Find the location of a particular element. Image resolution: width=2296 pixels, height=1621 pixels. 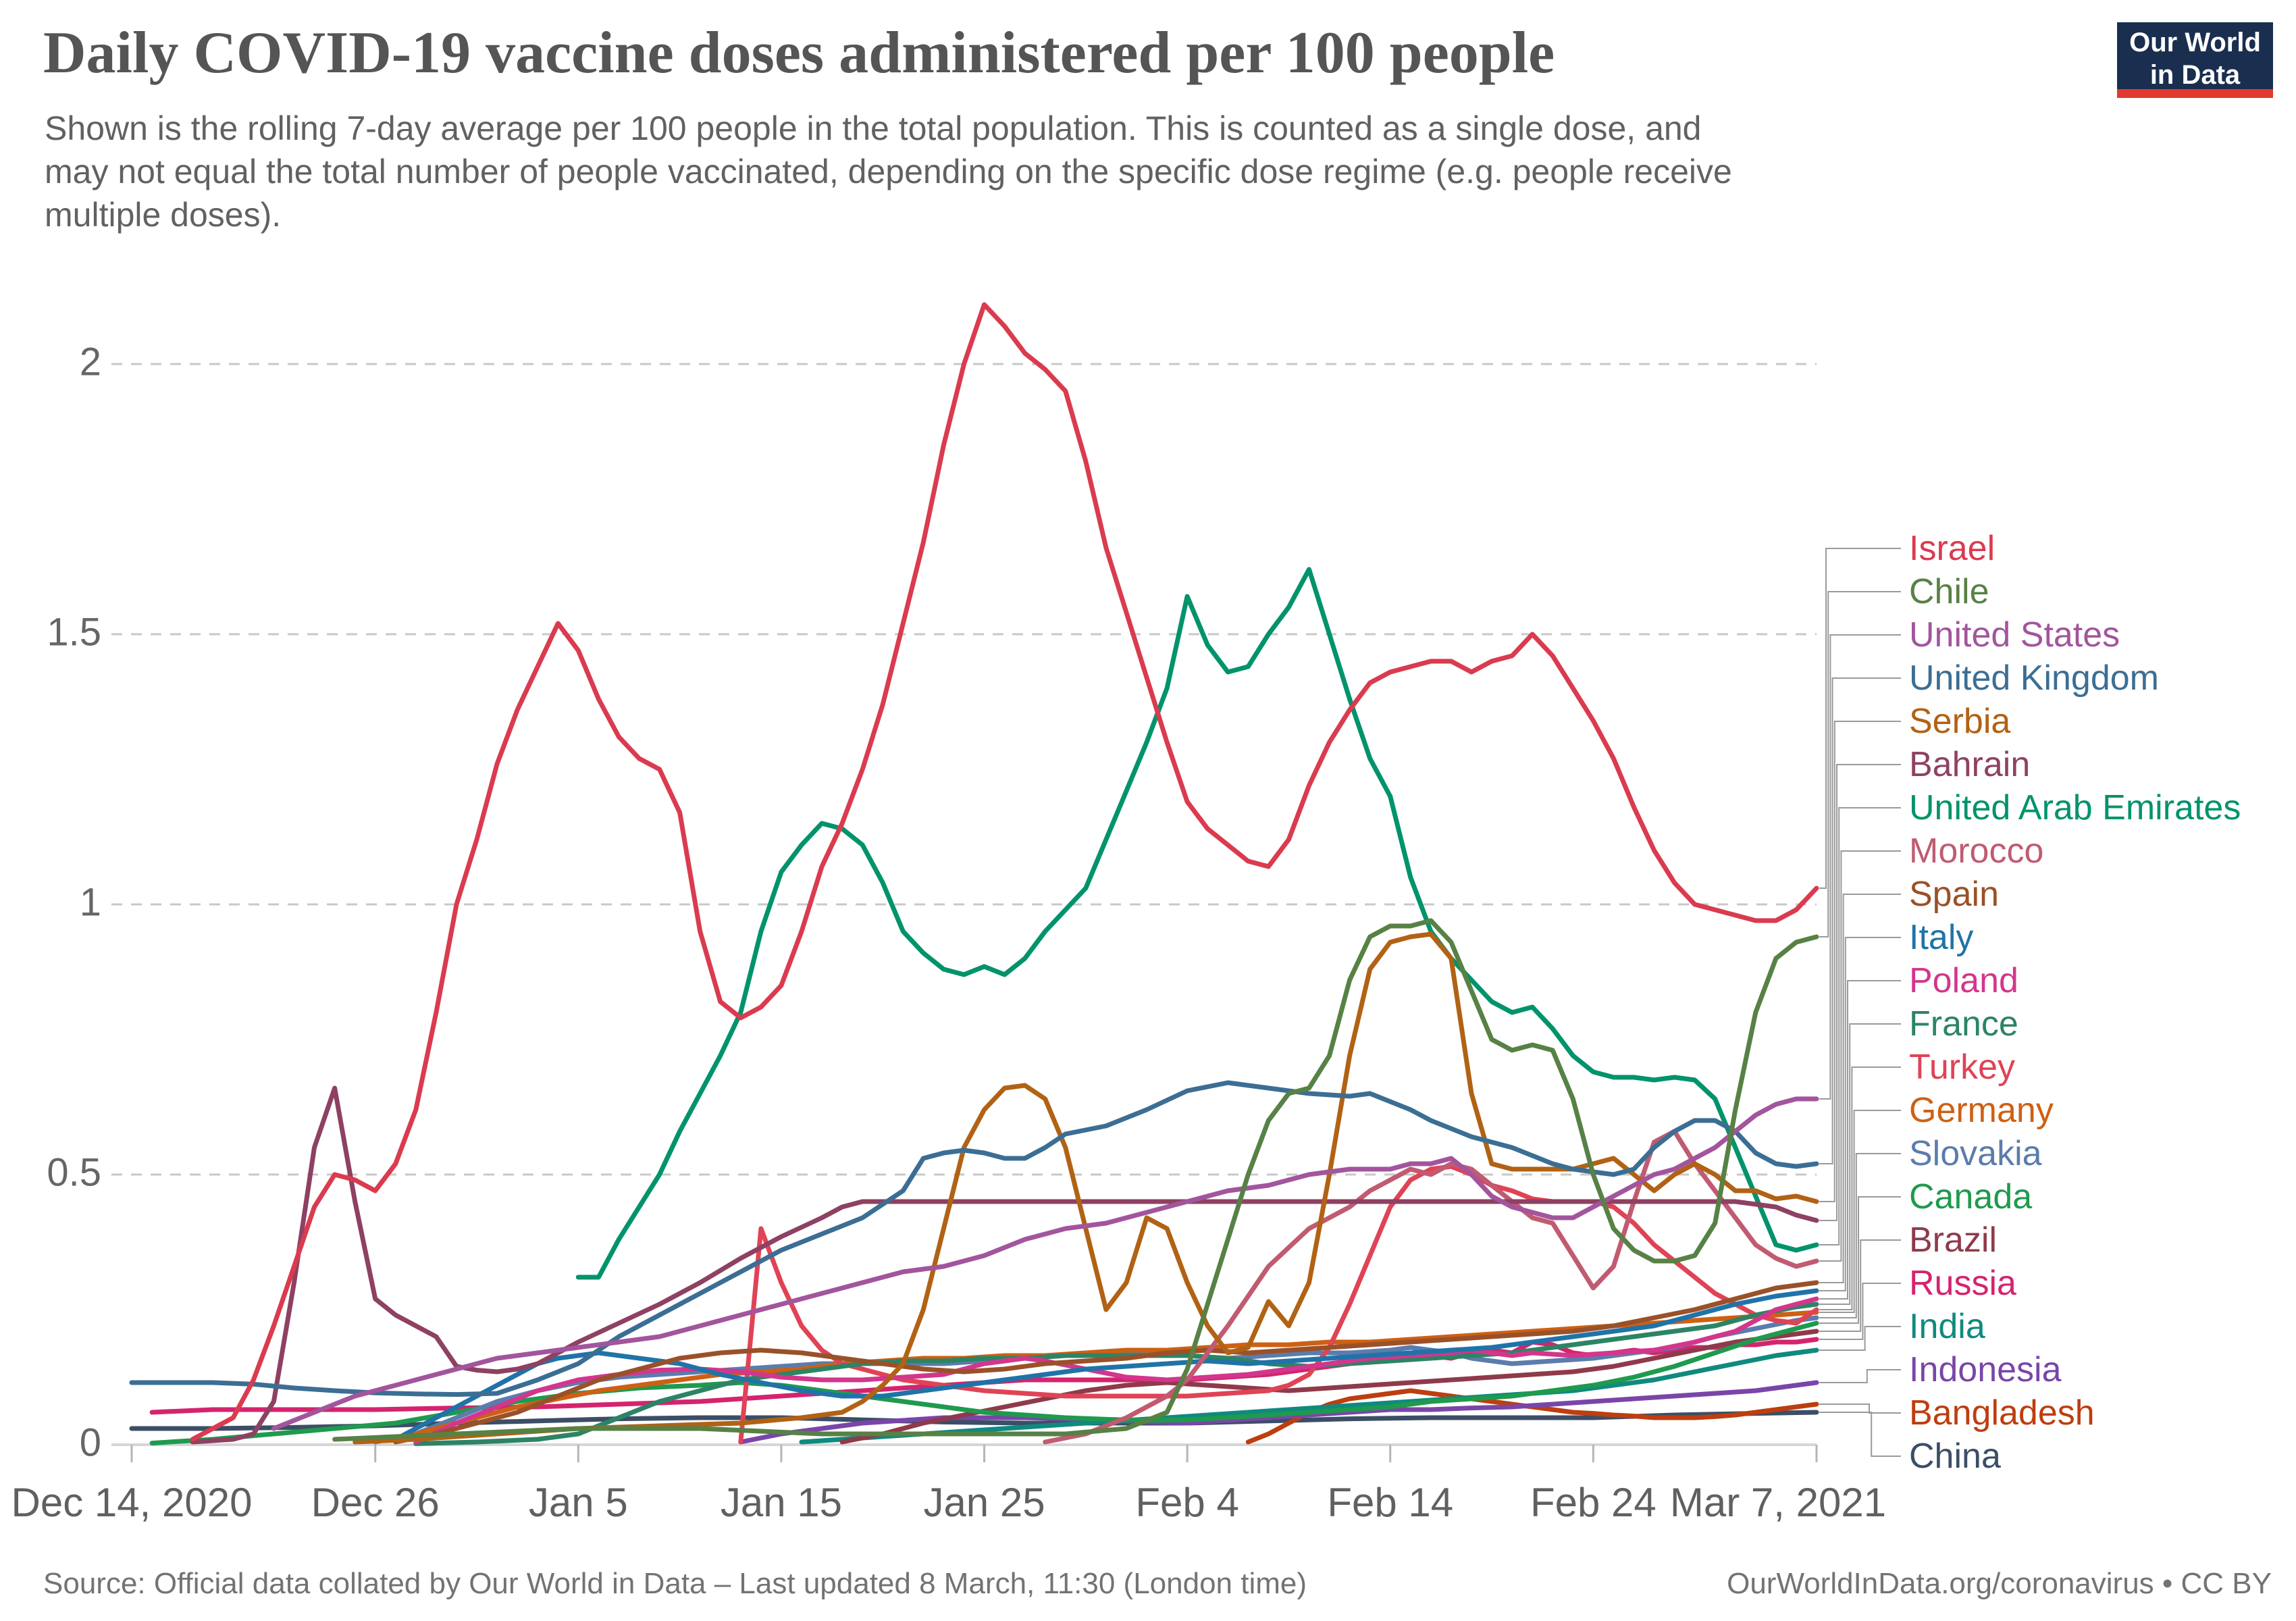

series-line-canada is located at coordinates (984, 1383).